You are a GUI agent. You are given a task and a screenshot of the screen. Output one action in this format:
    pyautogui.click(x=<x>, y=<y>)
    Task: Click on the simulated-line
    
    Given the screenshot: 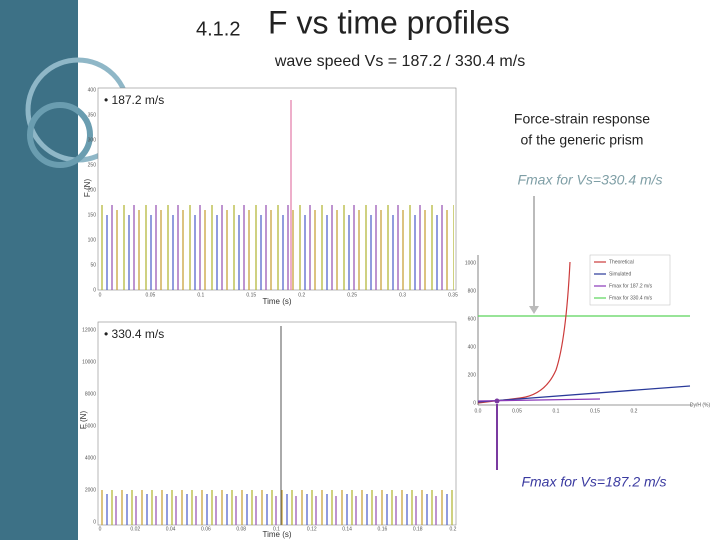 What is the action you would take?
    pyautogui.click(x=584, y=394)
    